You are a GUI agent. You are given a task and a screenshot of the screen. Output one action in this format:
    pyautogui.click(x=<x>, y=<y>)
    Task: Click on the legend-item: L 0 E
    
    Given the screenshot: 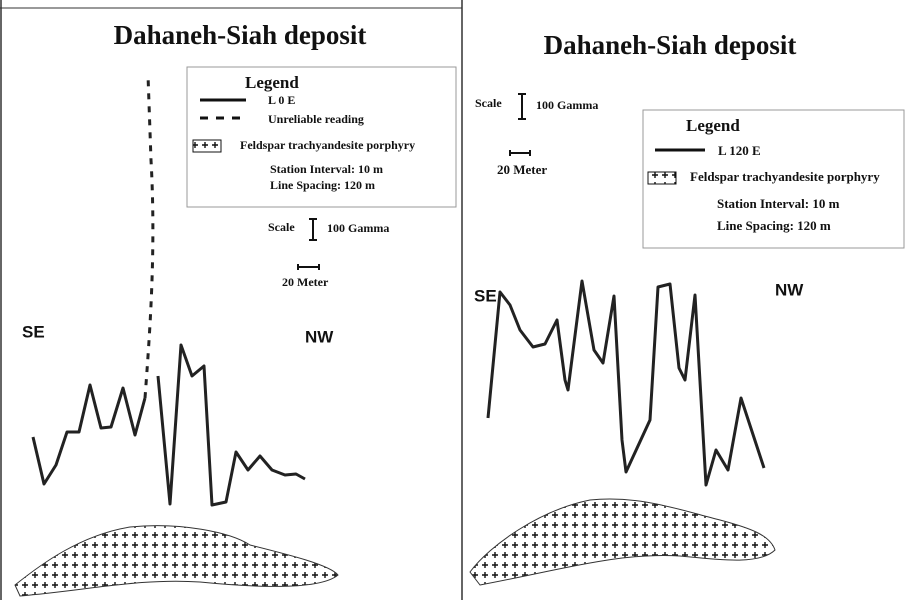 What is the action you would take?
    pyautogui.click(x=281, y=100)
    